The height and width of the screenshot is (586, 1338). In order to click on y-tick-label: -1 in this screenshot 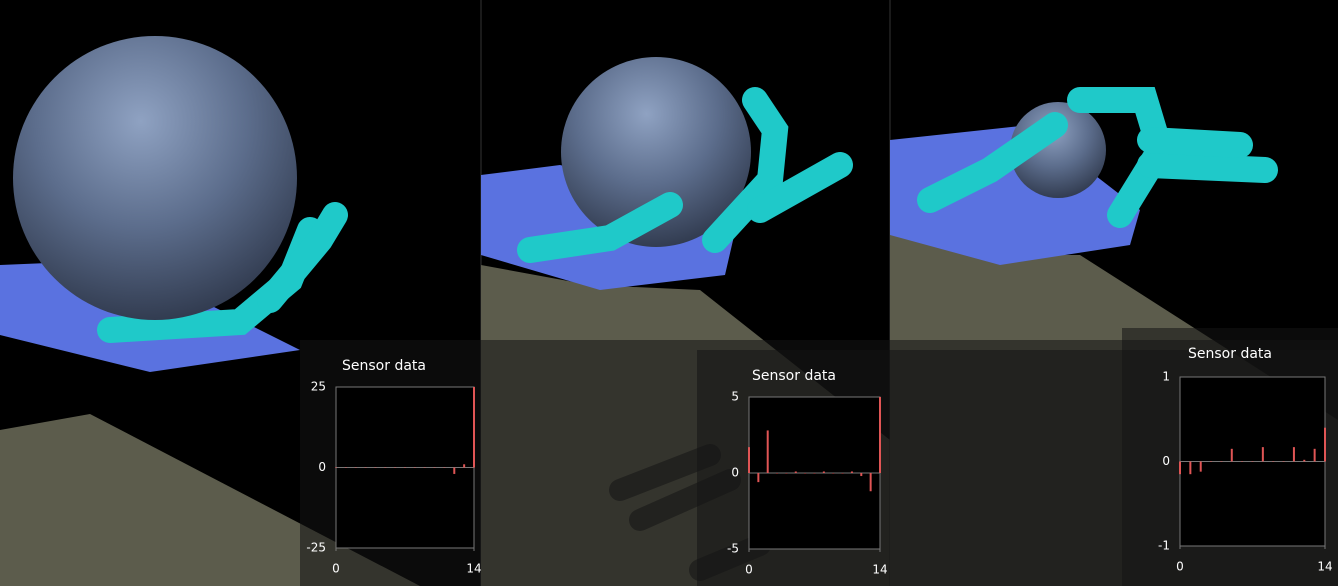, I will do `click(1164, 546)`.